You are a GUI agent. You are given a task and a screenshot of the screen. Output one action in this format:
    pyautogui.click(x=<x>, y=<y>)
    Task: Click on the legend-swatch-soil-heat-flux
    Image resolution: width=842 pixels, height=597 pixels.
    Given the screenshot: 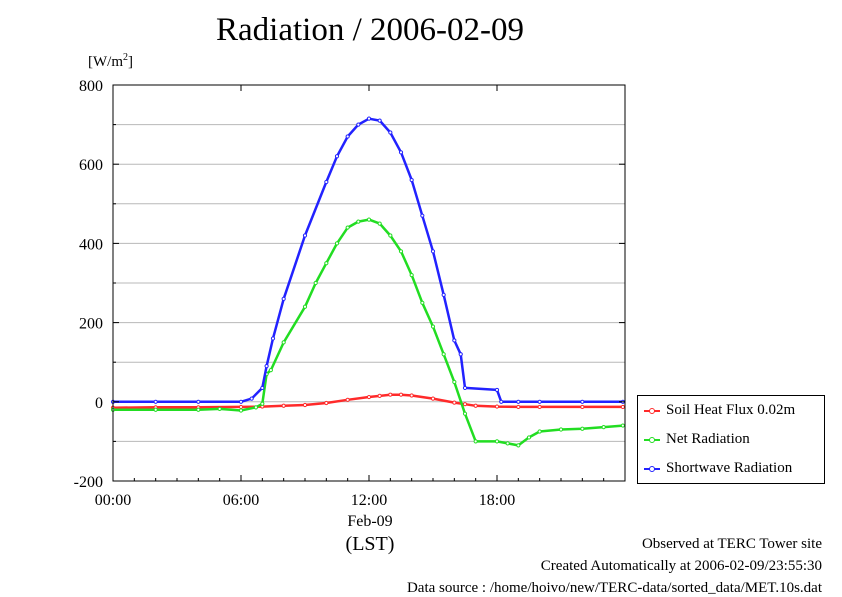 What is the action you would take?
    pyautogui.click(x=652, y=410)
    